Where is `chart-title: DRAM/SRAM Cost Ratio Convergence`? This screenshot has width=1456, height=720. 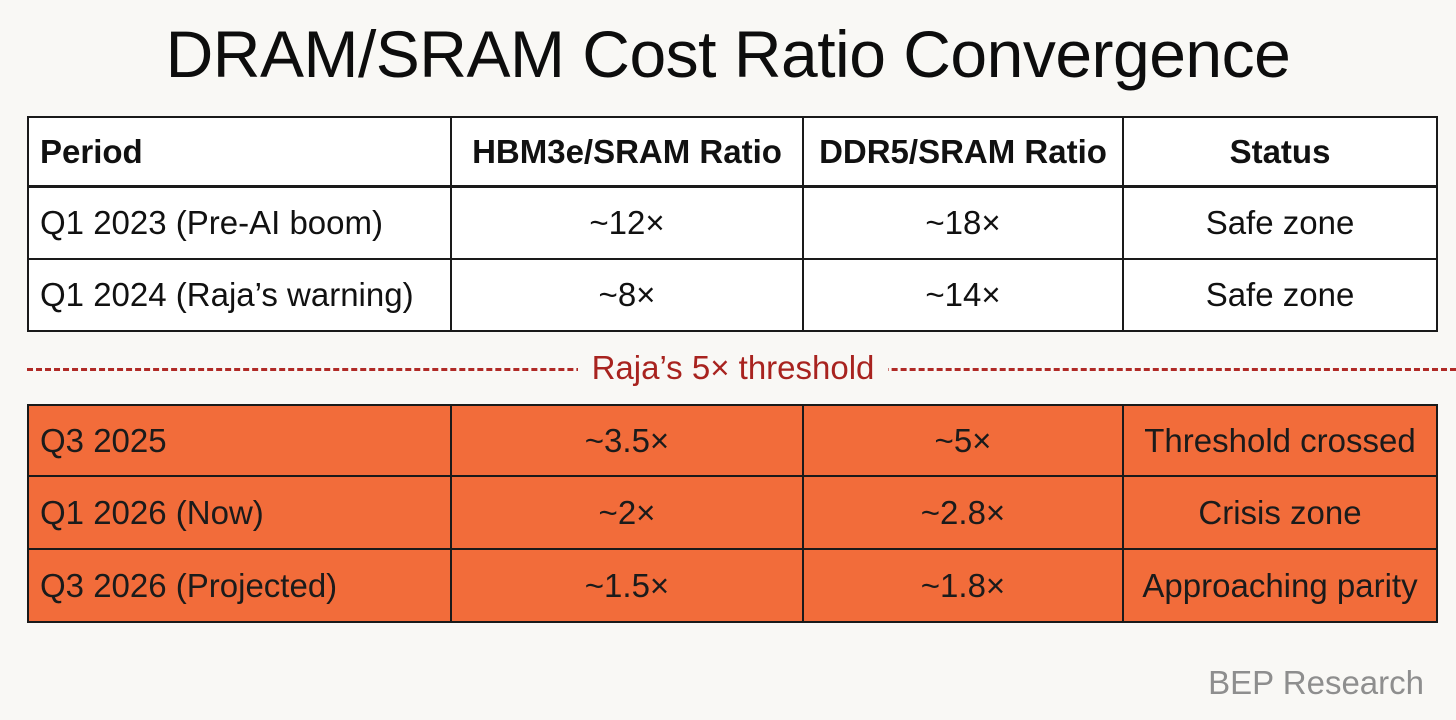
chart-title: DRAM/SRAM Cost Ratio Convergence is located at coordinates (728, 54).